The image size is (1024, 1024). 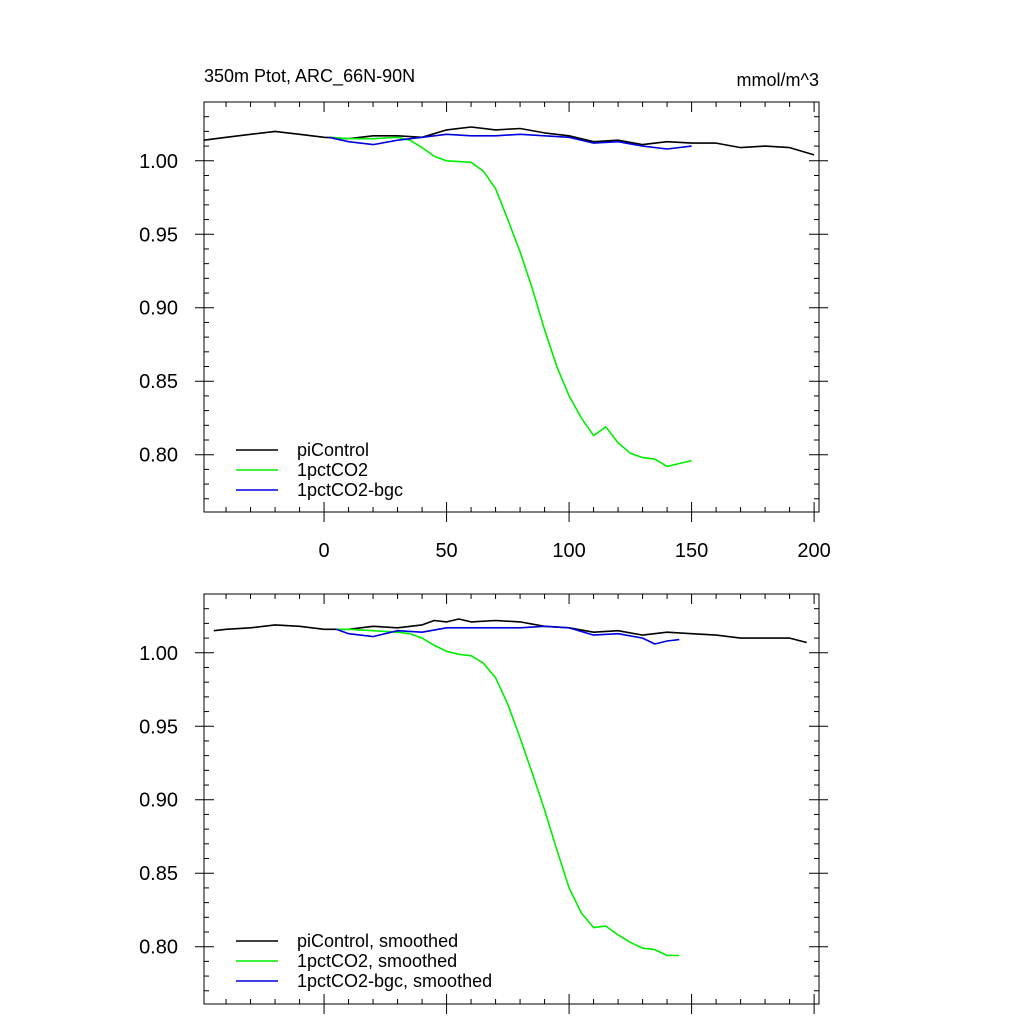 I want to click on legend-label: piControl, so click(x=333, y=450).